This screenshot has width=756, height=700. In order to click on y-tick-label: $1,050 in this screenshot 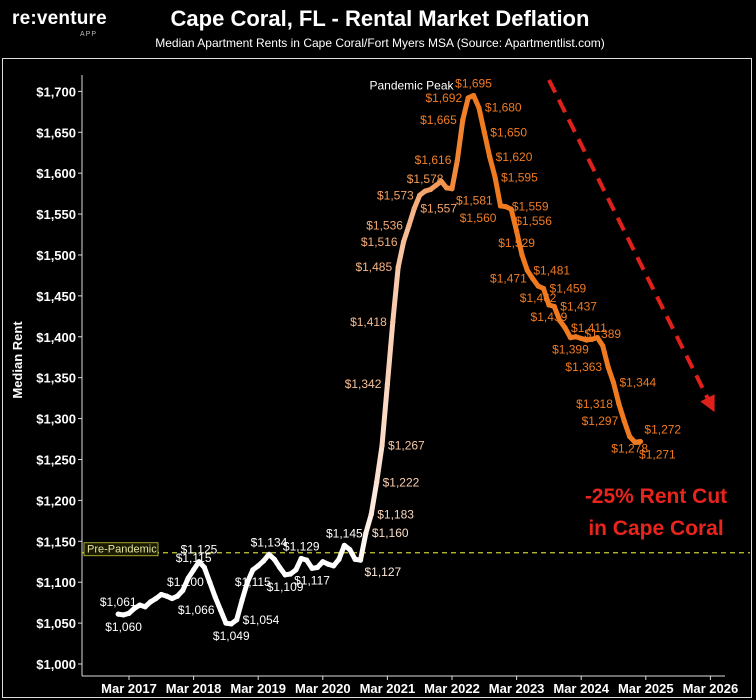, I will do `click(56, 623)`.